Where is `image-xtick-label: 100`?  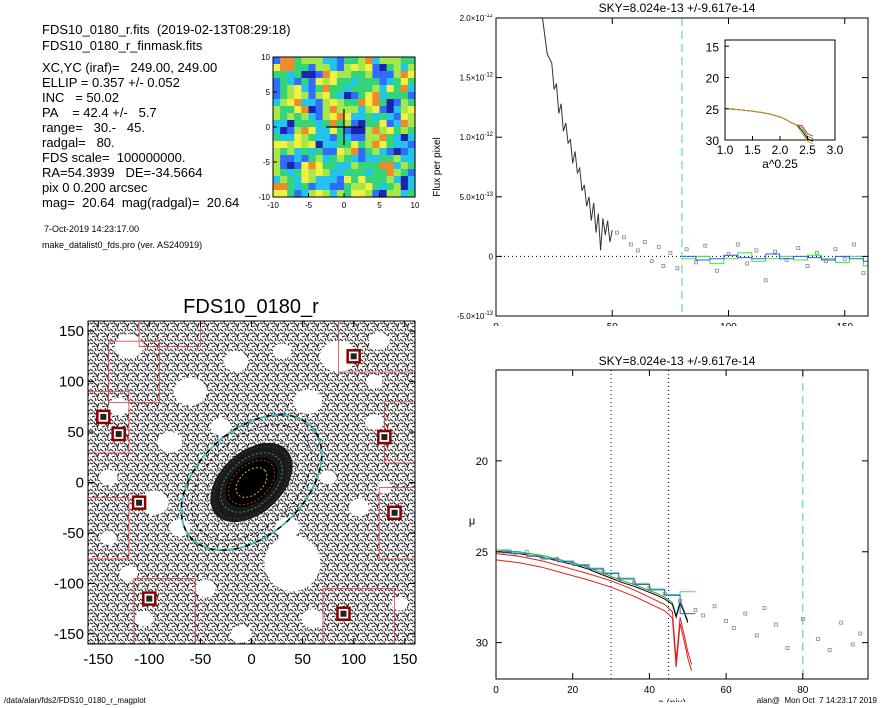 image-xtick-label: 100 is located at coordinates (353, 659).